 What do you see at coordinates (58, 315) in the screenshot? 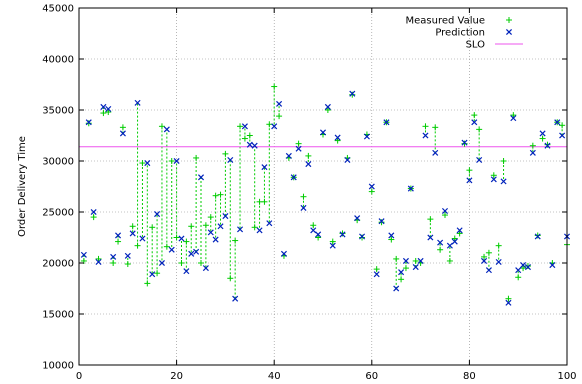
I see `y-tick-label: 15000` at bounding box center [58, 315].